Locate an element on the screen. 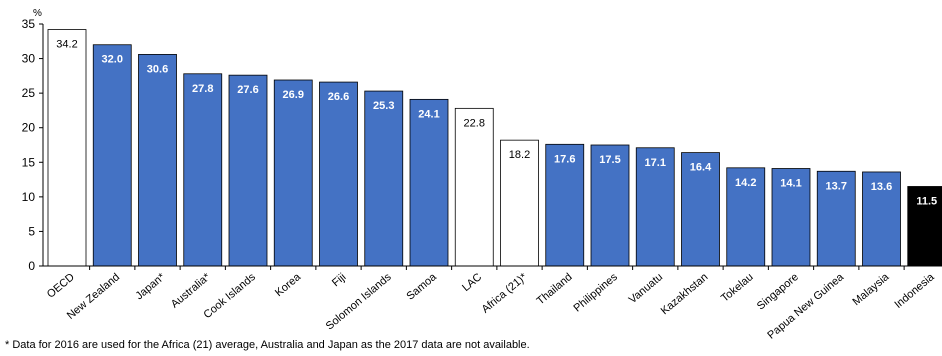  x-category-label: Thailand is located at coordinates (555, 289).